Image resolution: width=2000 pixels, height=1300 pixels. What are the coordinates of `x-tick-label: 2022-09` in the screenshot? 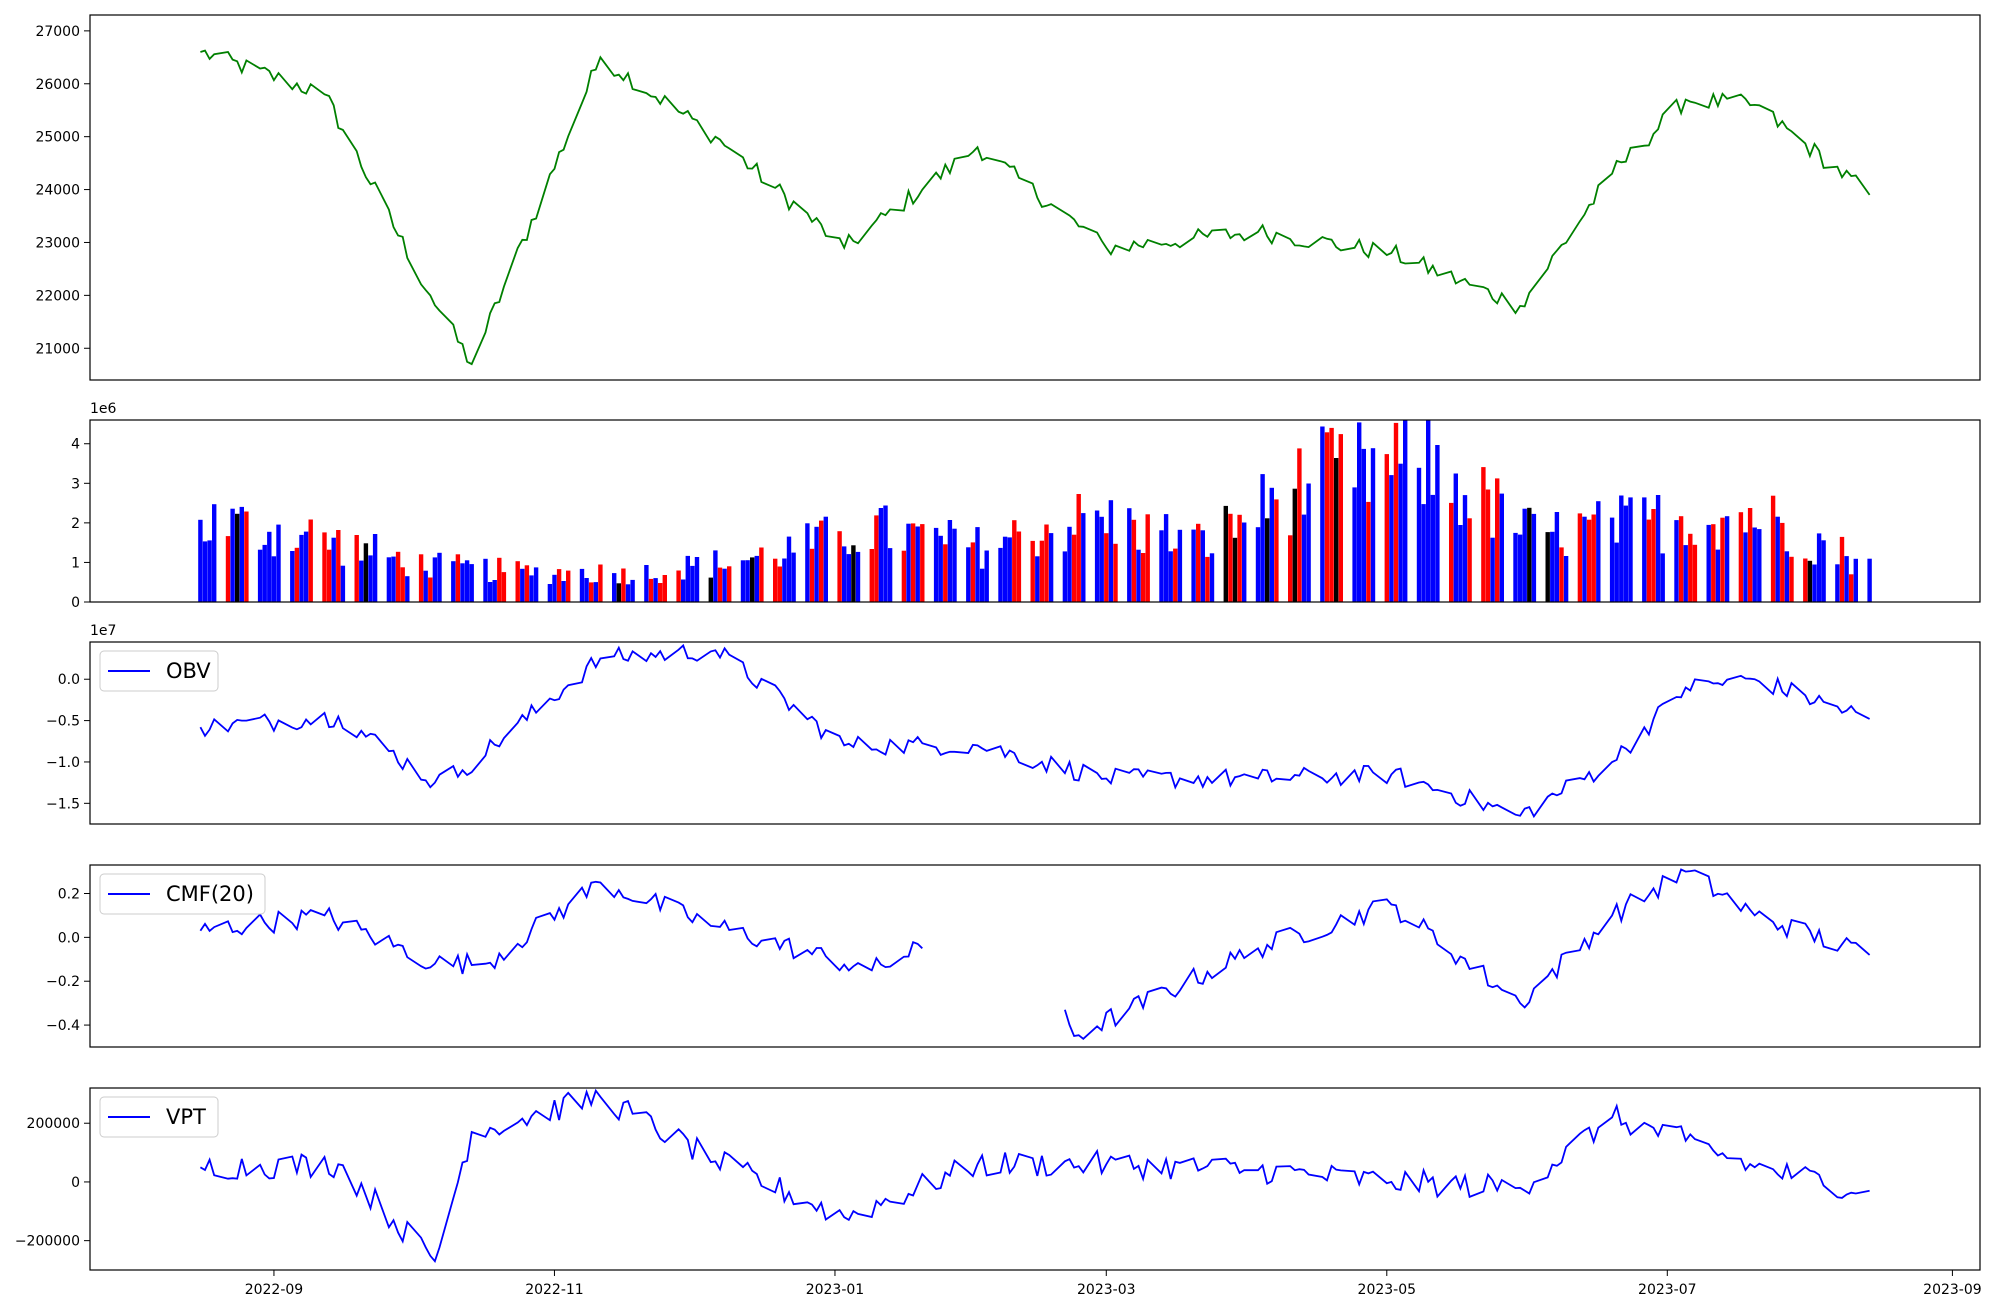 It's located at (274, 1290).